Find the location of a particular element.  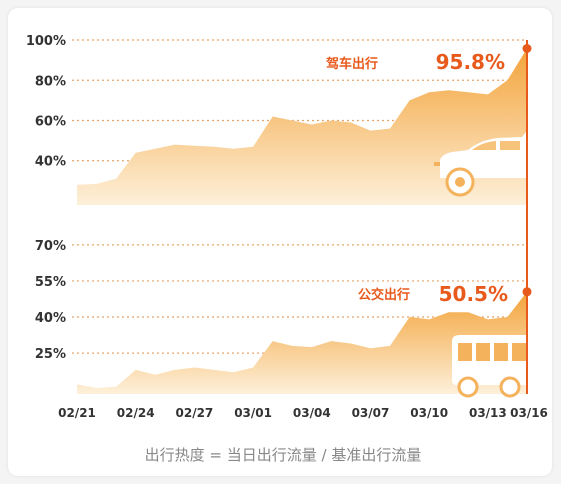

x-tick: 03/01 is located at coordinates (253, 413).